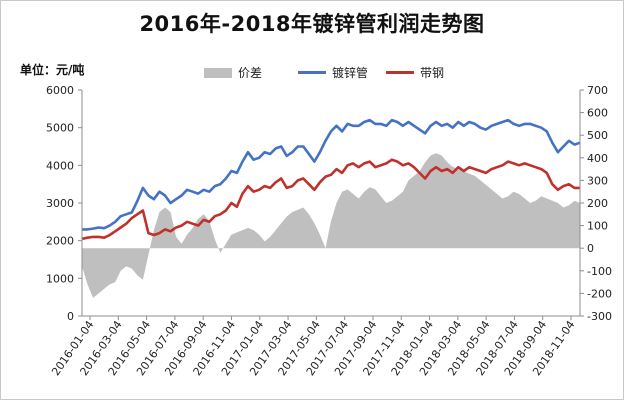 Image resolution: width=624 pixels, height=400 pixels. I want to click on legend-item-galvanized-pipe: 镀锌管, so click(333, 72).